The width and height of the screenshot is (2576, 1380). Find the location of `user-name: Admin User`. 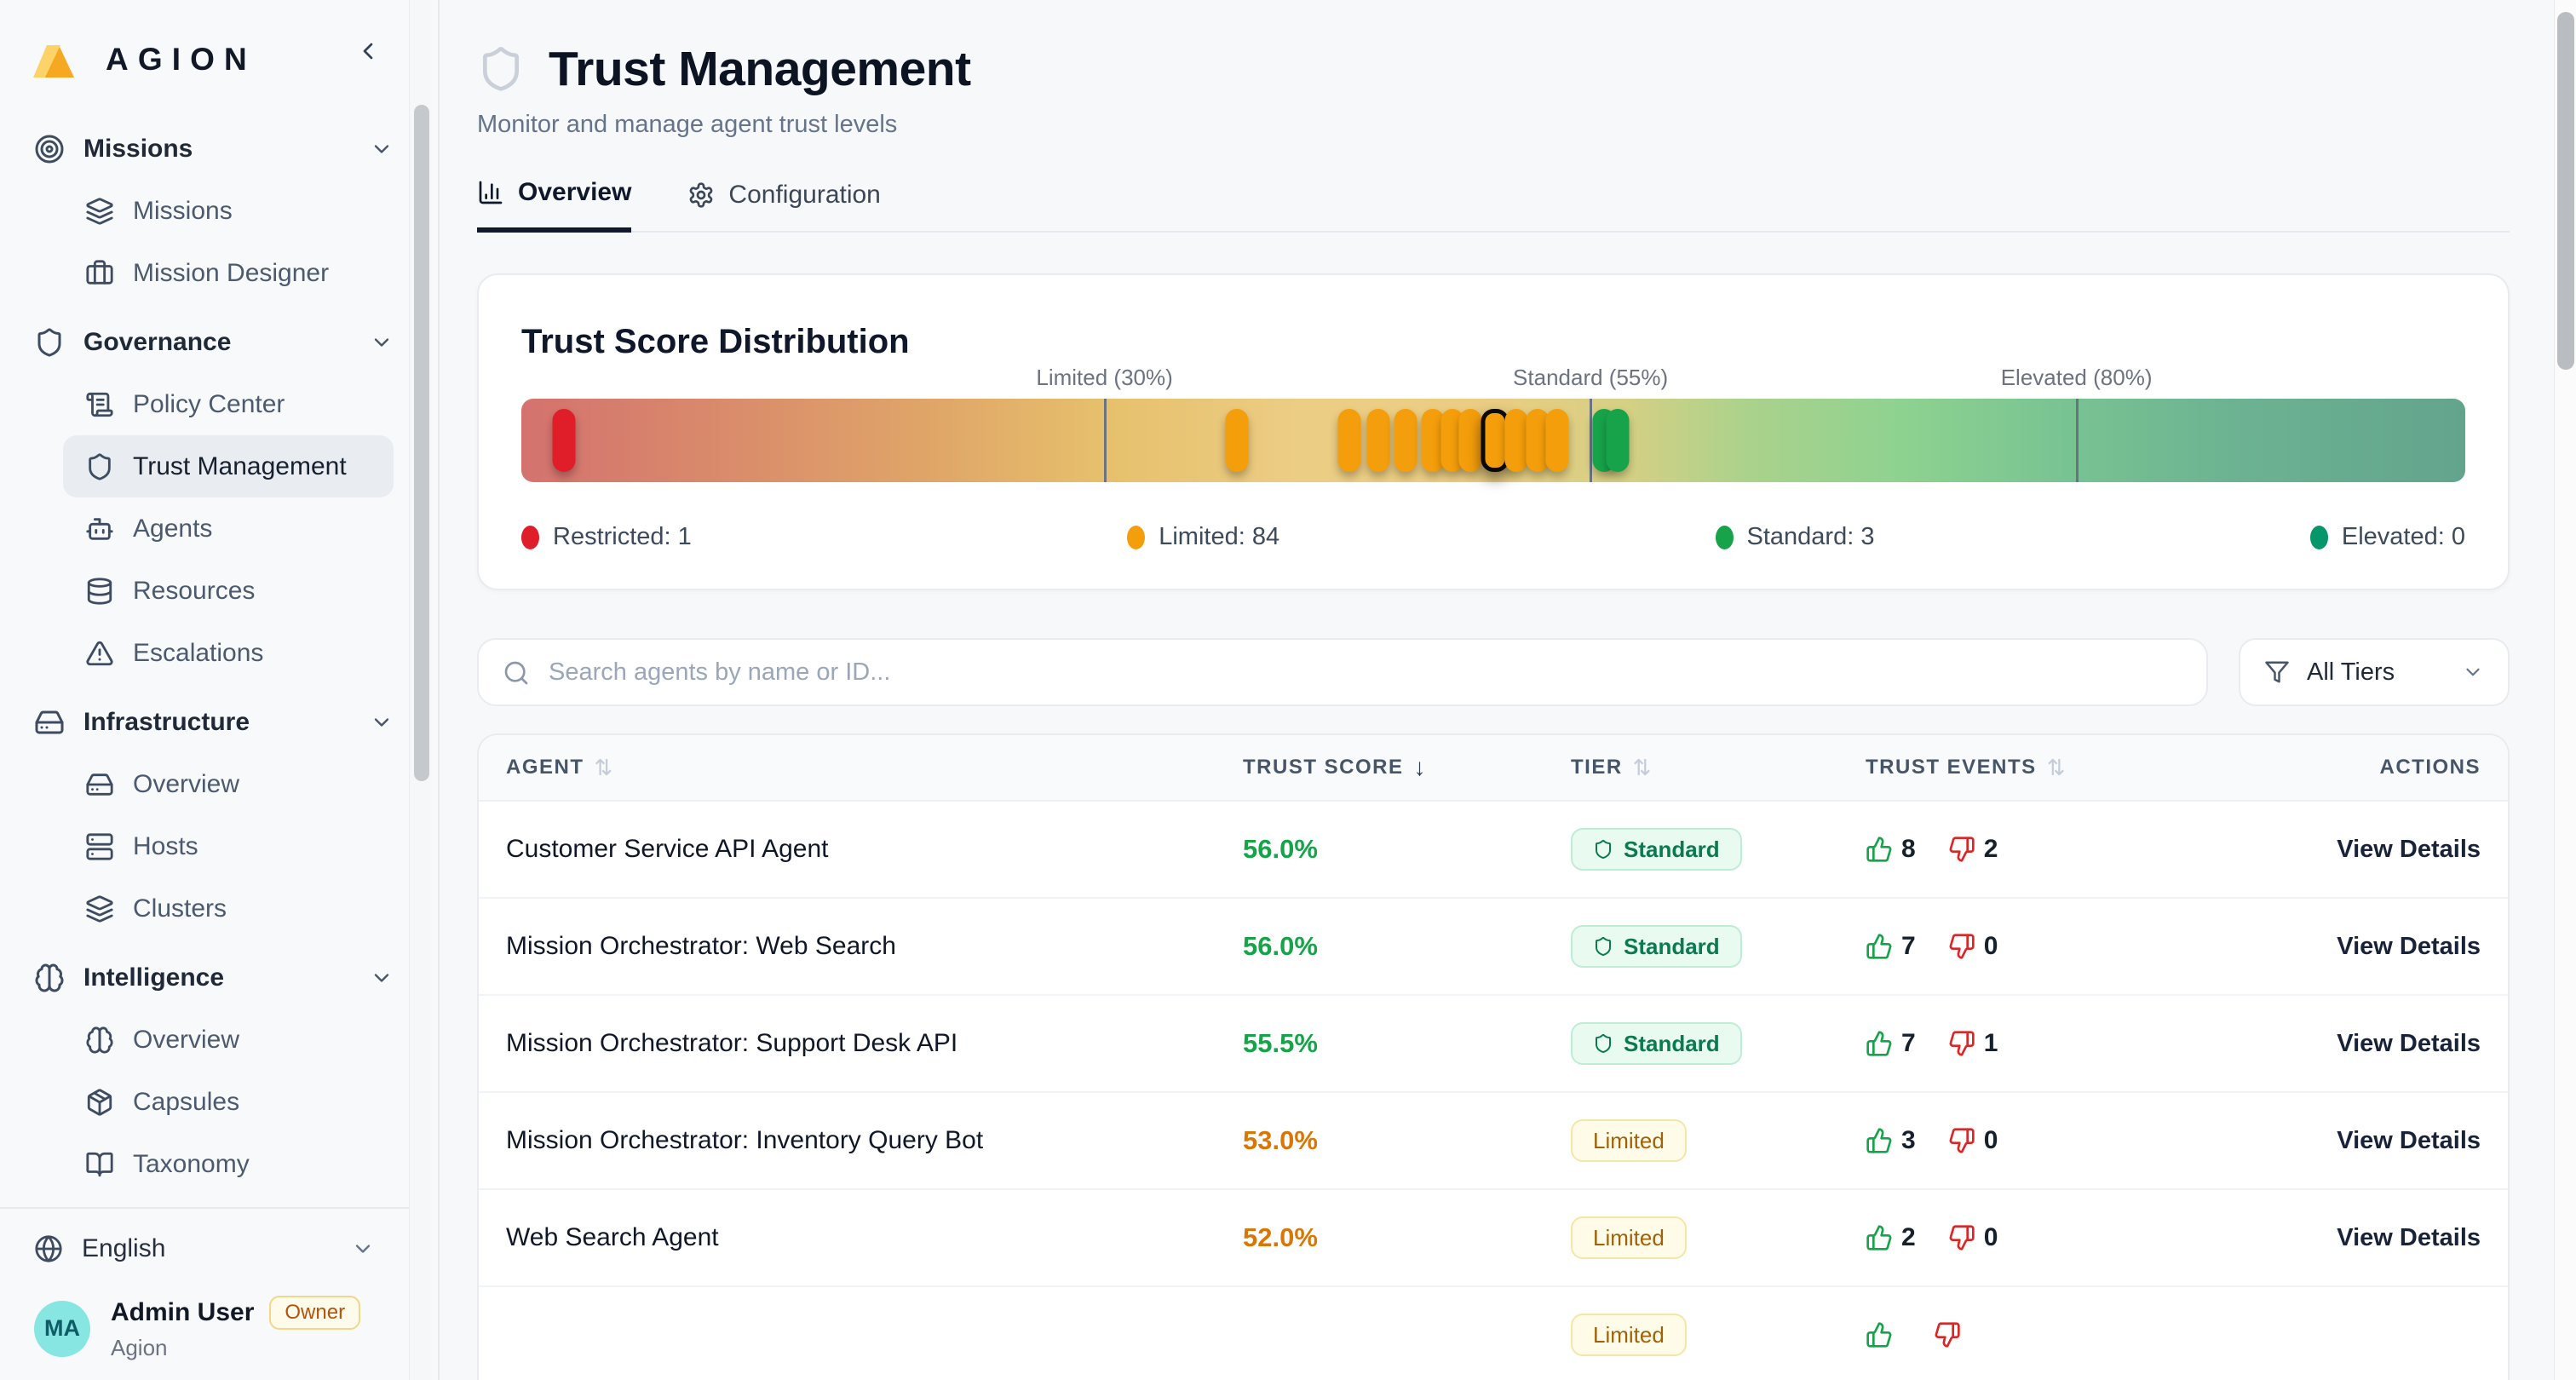

user-name: Admin User is located at coordinates (183, 1312).